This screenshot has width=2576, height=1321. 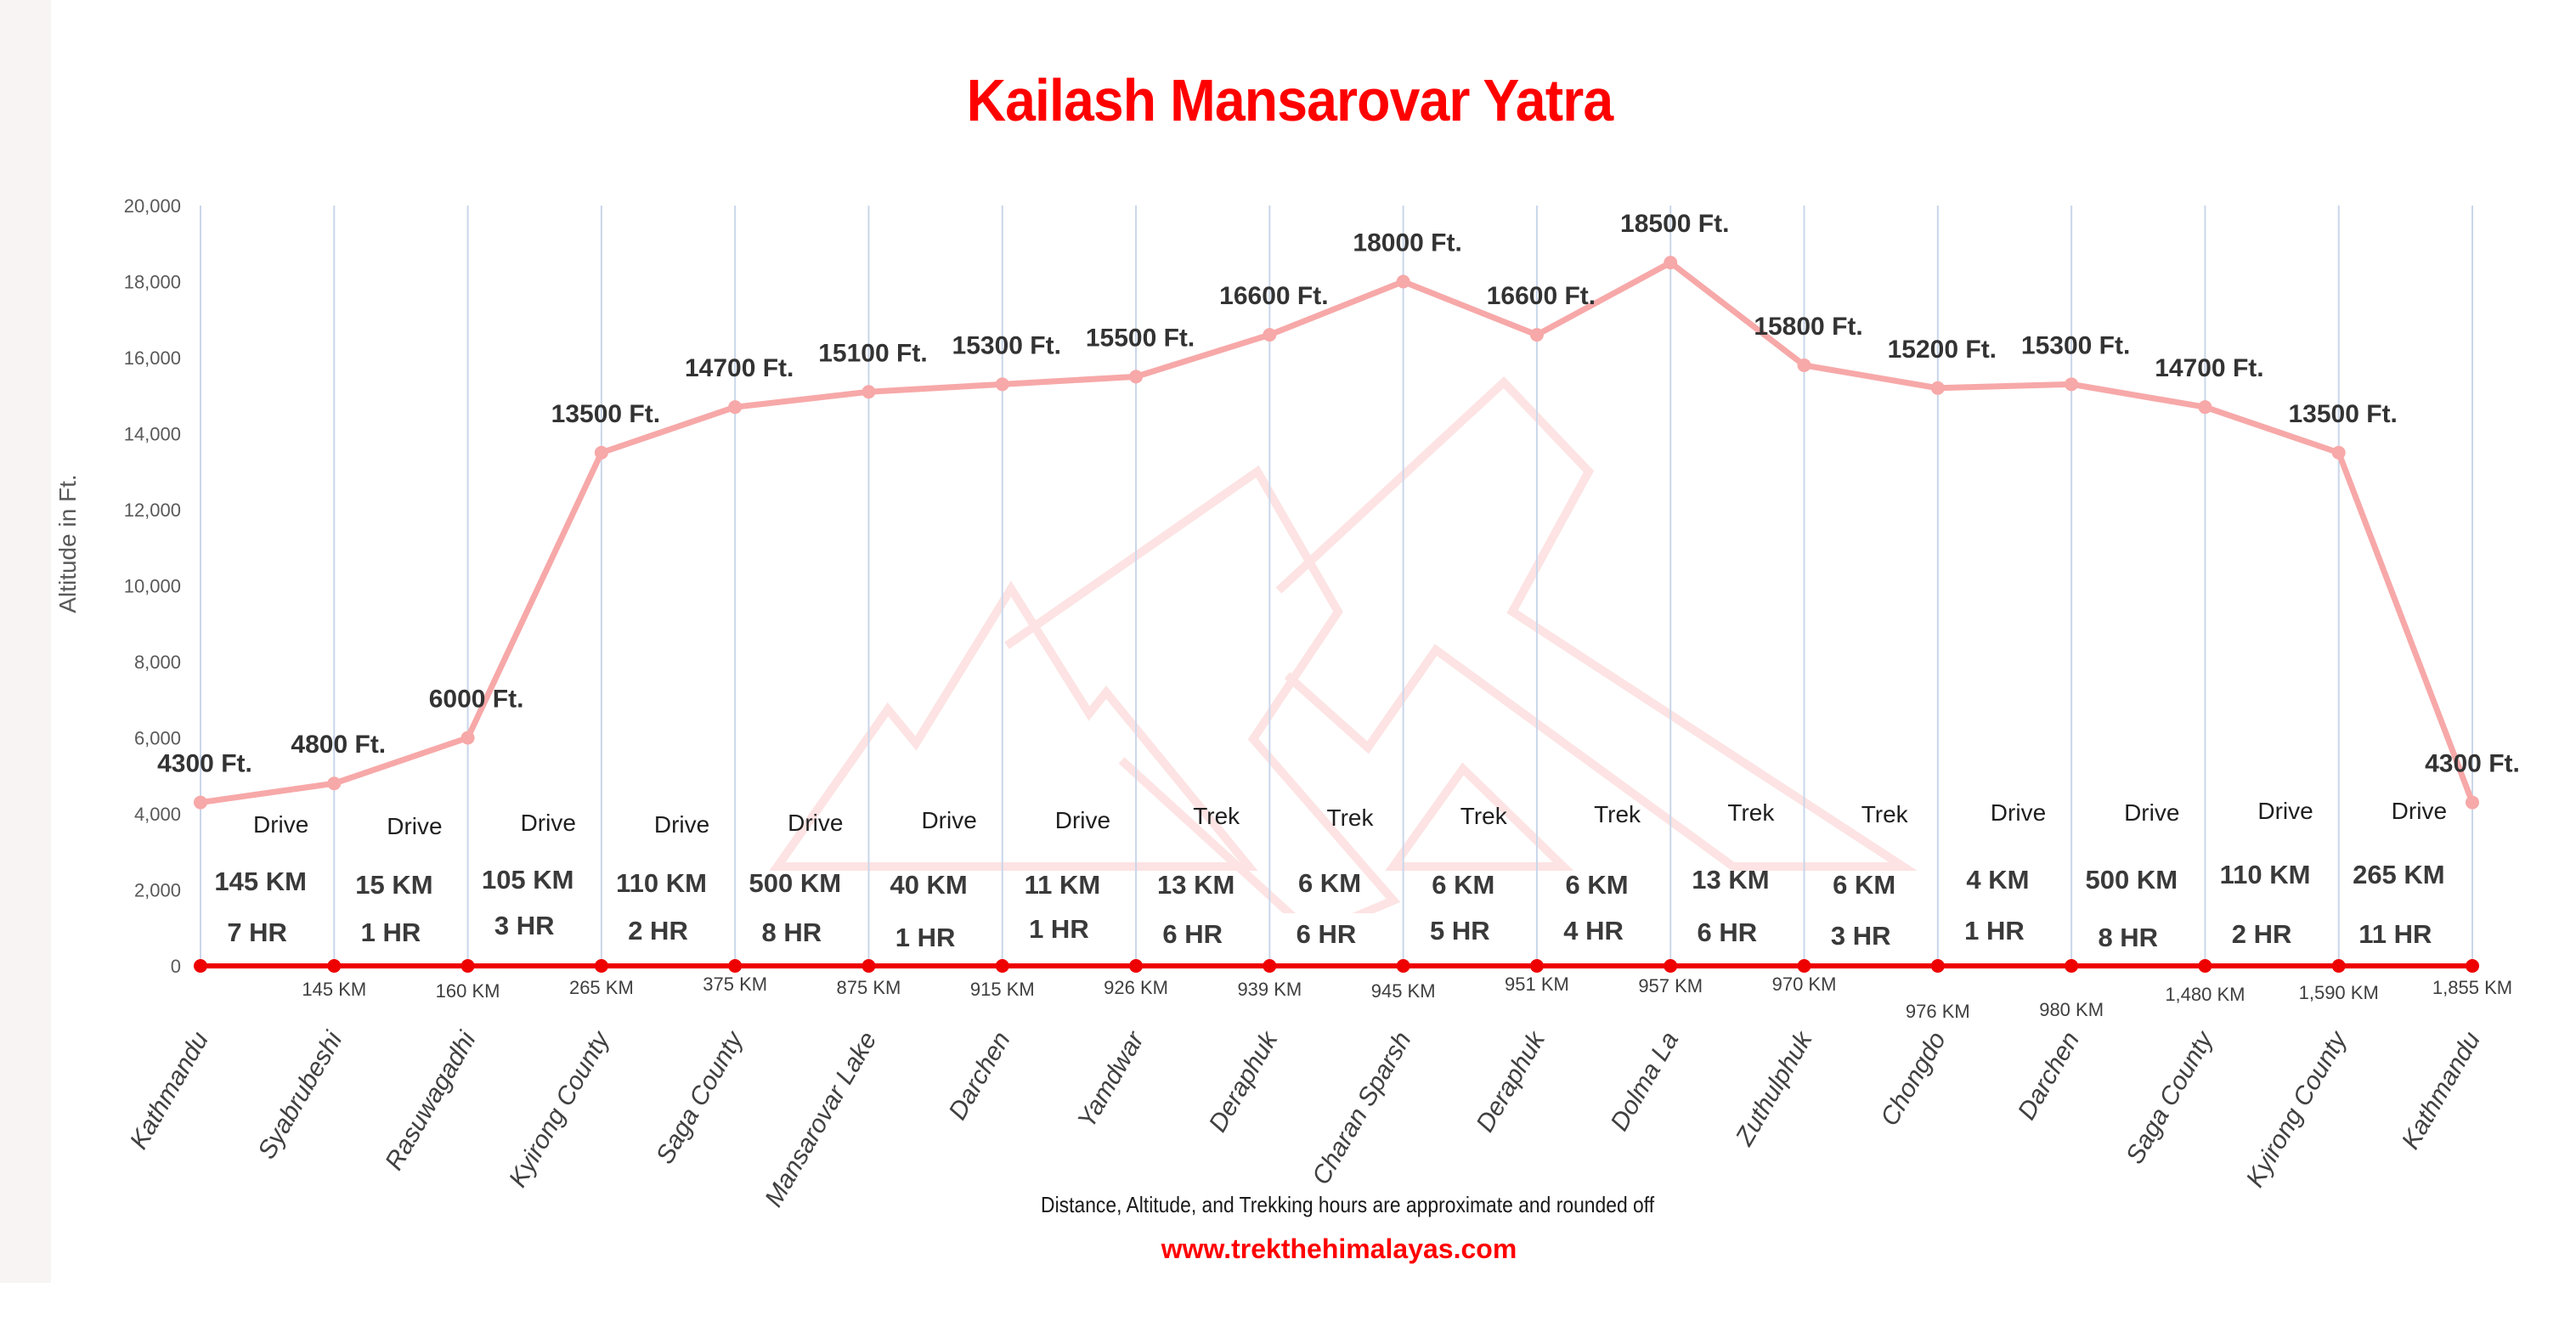 I want to click on y-tick-label: 4,000, so click(x=158, y=814).